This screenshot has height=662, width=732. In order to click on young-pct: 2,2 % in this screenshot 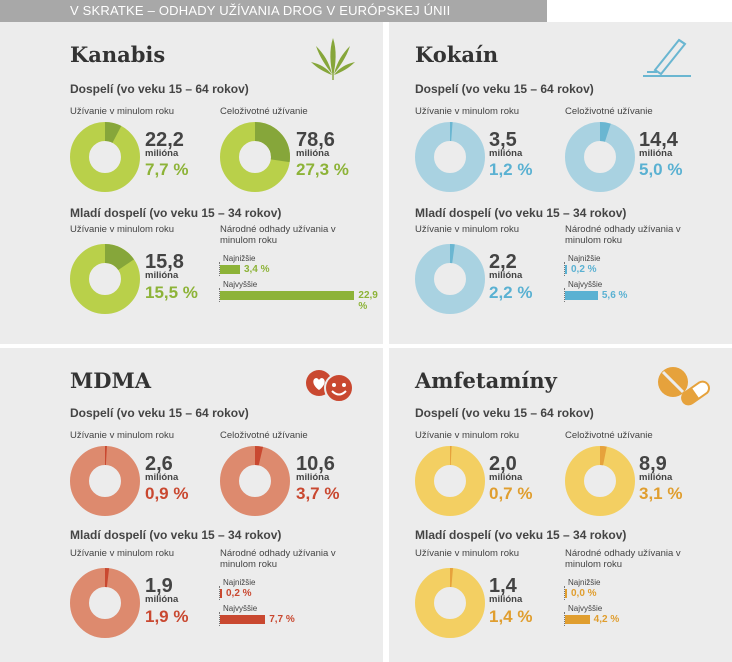, I will do `click(511, 292)`.